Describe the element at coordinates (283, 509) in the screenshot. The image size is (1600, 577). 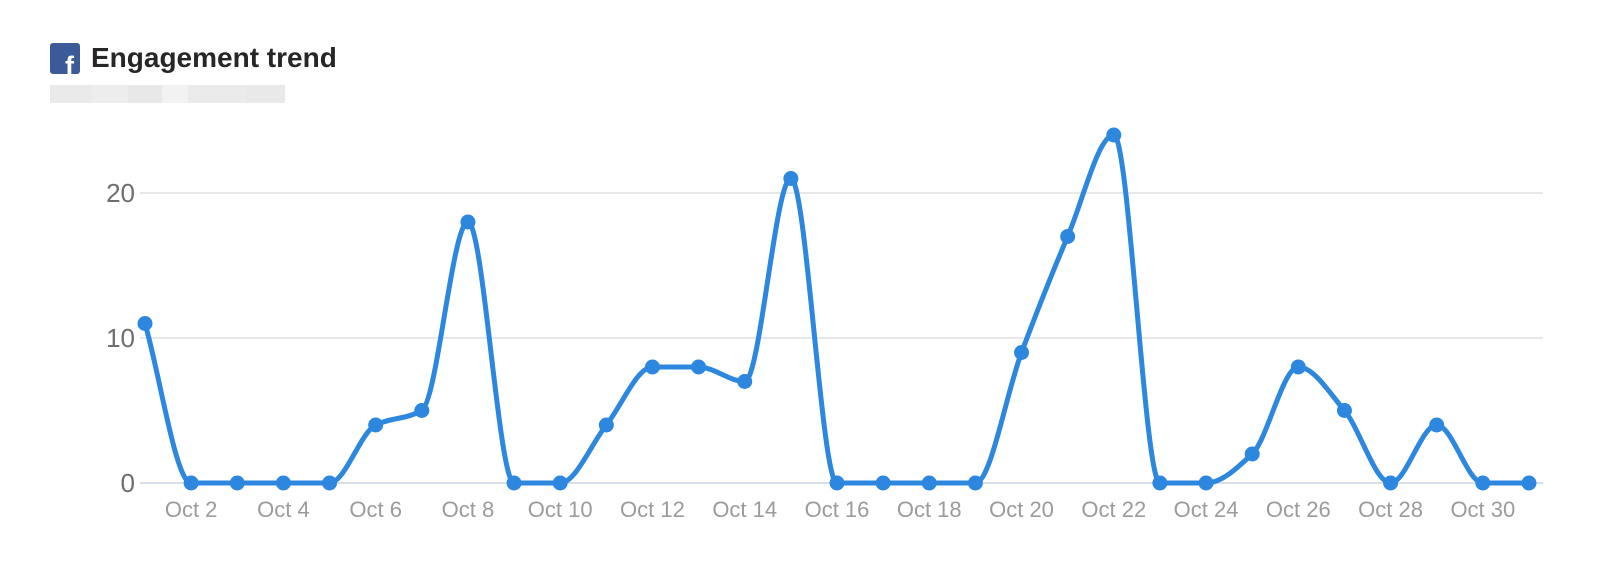
I see `x-axis-tick-label: Oct 4` at that location.